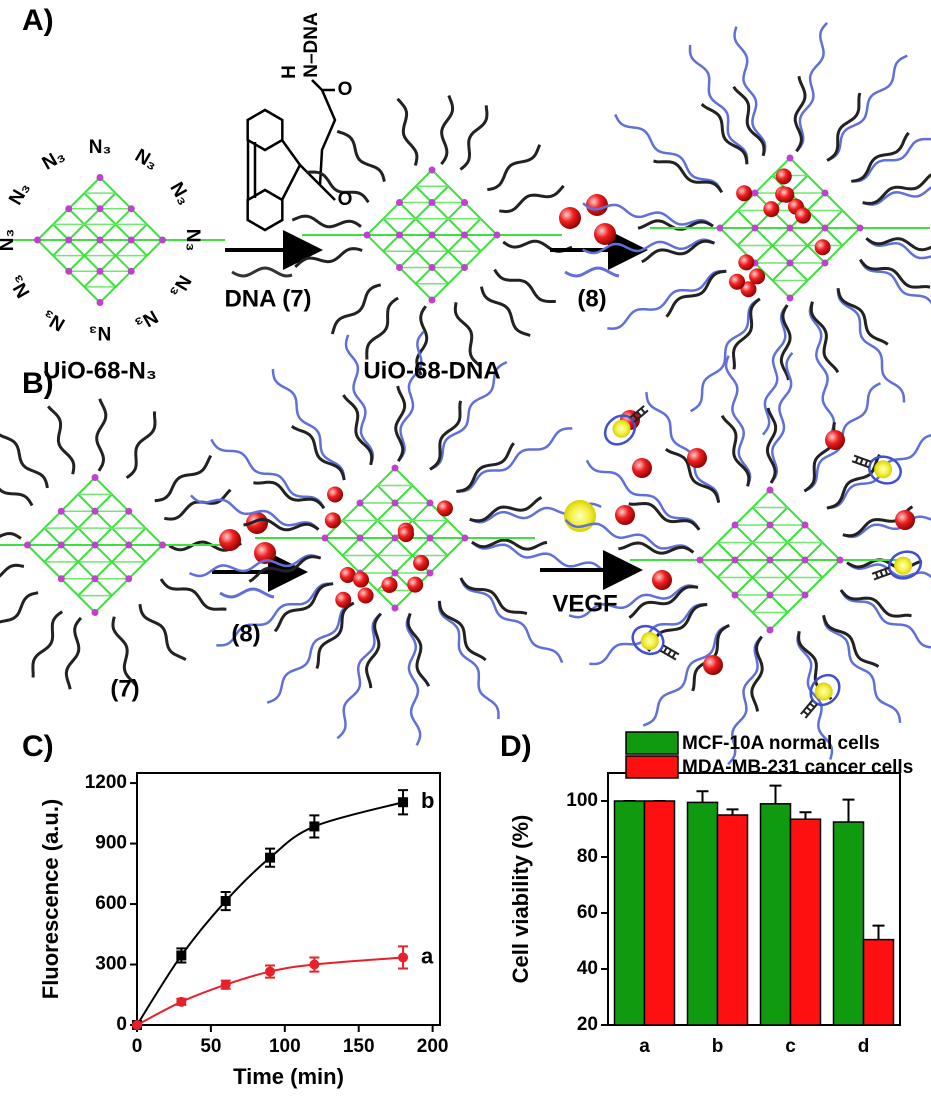 This screenshot has width=931, height=1097. What do you see at coordinates (903, 565) in the screenshot?
I see `vegf` at bounding box center [903, 565].